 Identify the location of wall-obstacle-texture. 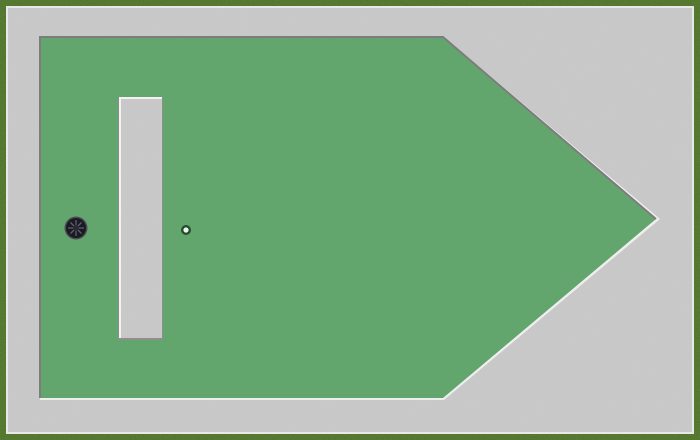
(141, 218).